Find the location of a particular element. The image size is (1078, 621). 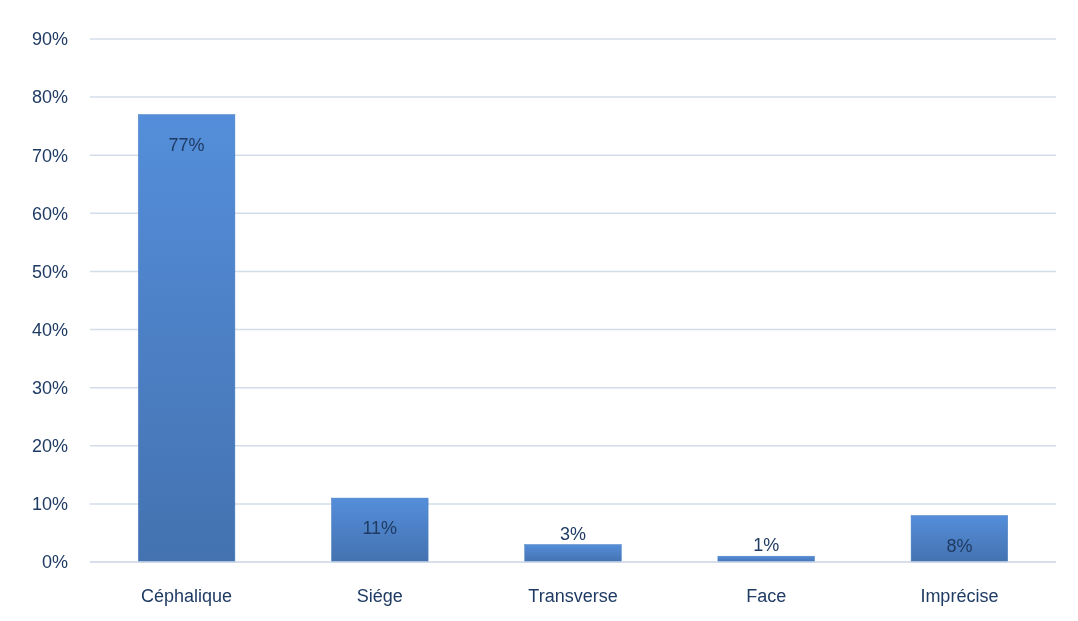

y-tick-label: 40% is located at coordinates (49, 329).